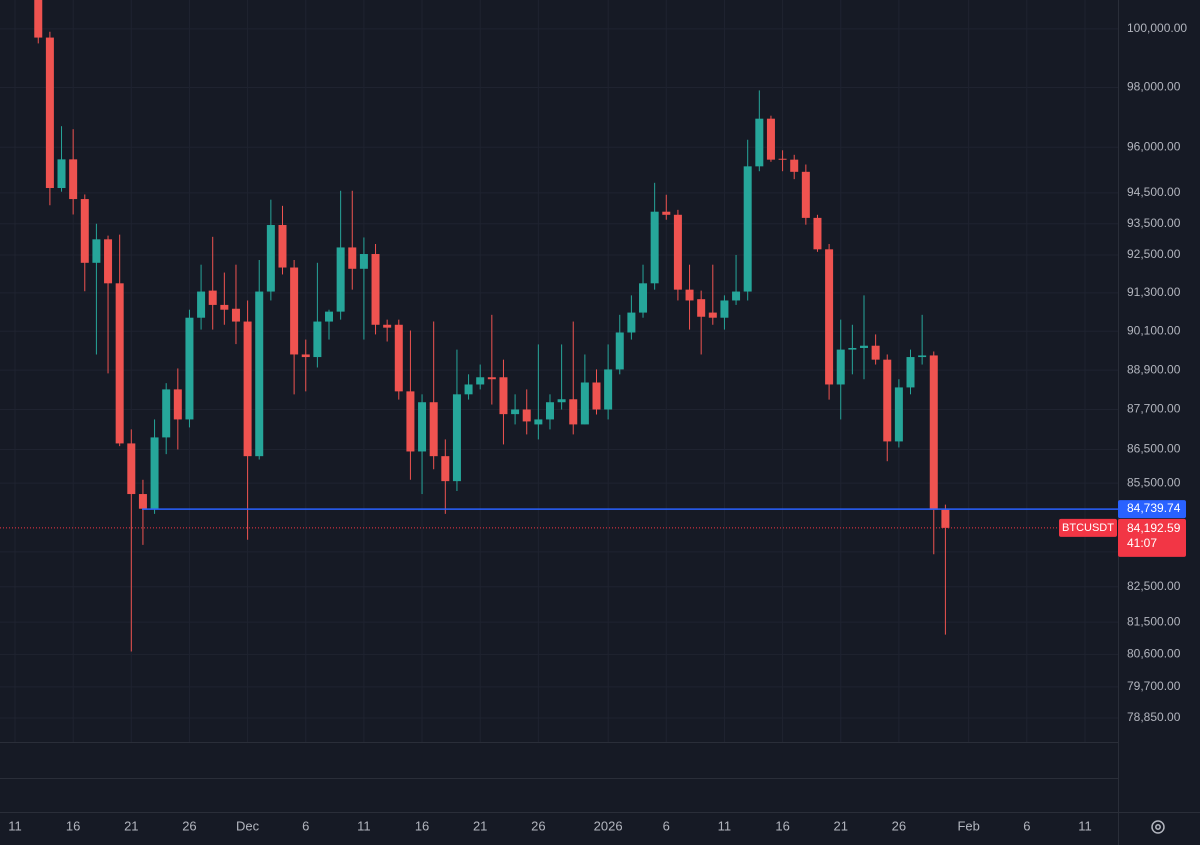 This screenshot has width=1200, height=845. Describe the element at coordinates (1154, 146) in the screenshot. I see `y-tick-label: 96,000.00` at that location.